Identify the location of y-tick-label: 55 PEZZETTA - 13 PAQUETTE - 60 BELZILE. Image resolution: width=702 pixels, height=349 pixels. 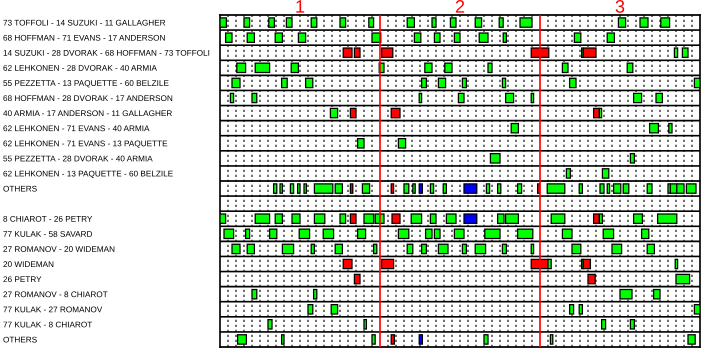
(86, 84).